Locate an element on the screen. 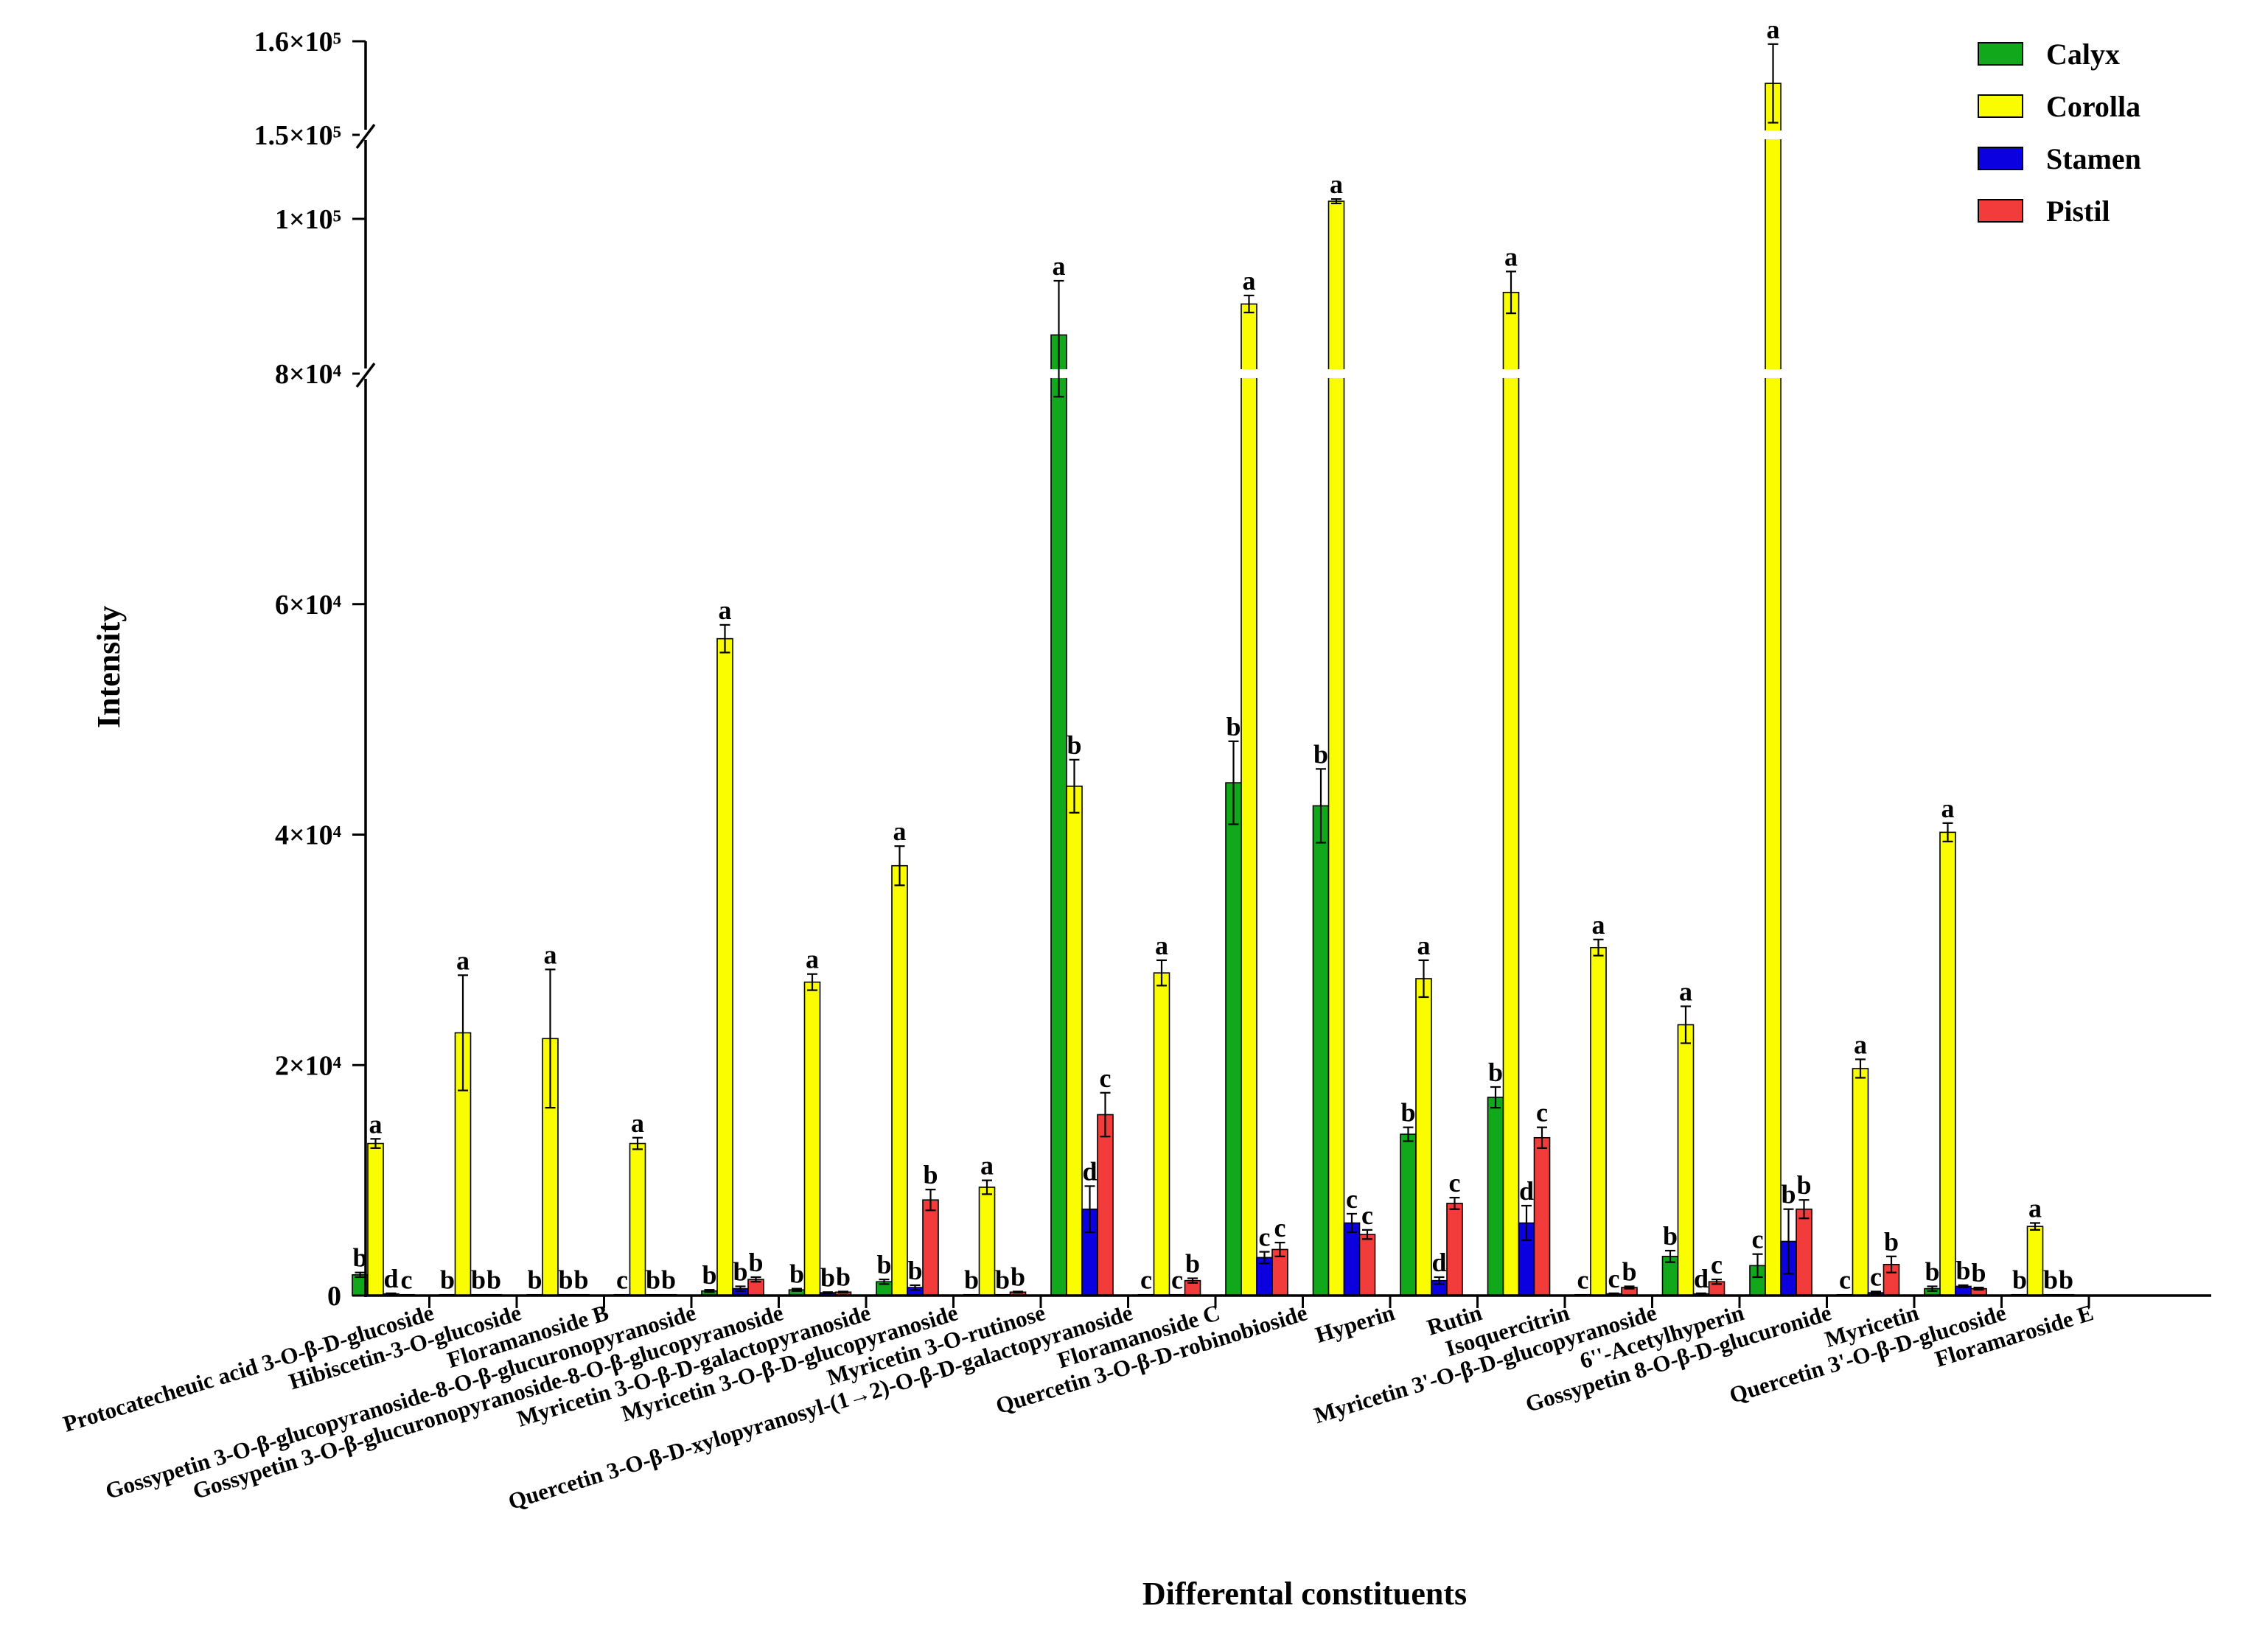  significance-letter-pistil-rutin: c is located at coordinates (1455, 1183).